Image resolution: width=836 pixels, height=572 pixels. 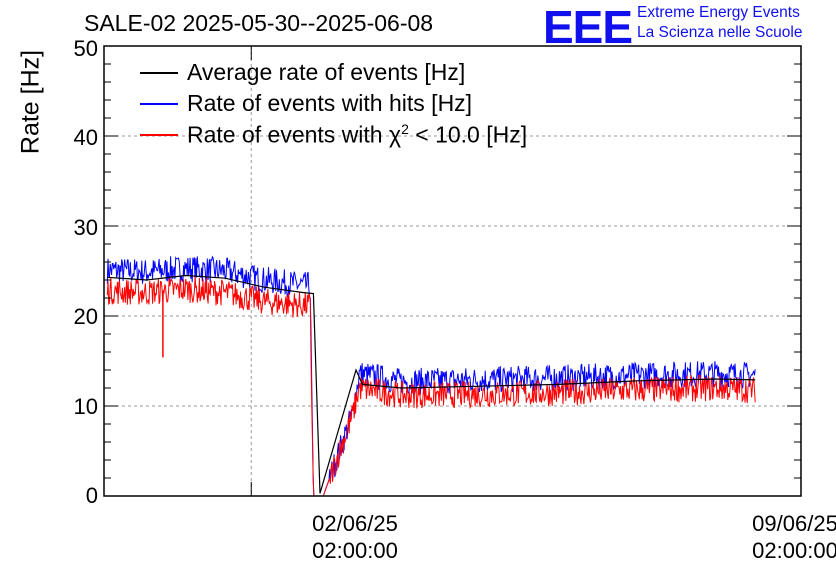 What do you see at coordinates (794, 537) in the screenshot?
I see `x-tick-label-1: 09/06/25 02:00:00` at bounding box center [794, 537].